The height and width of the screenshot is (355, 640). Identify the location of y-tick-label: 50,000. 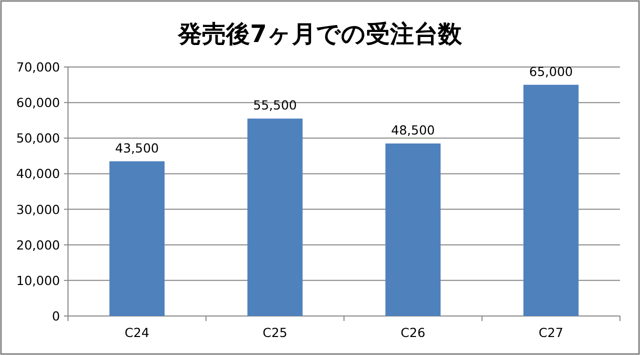
(38, 138).